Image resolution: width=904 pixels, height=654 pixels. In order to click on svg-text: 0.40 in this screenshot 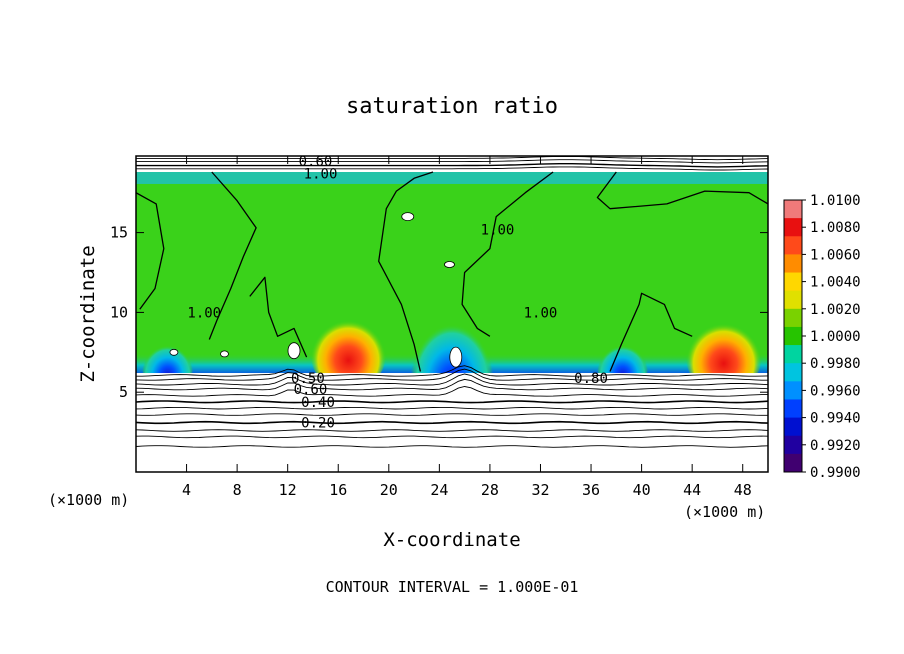, I will do `click(318, 403)`.